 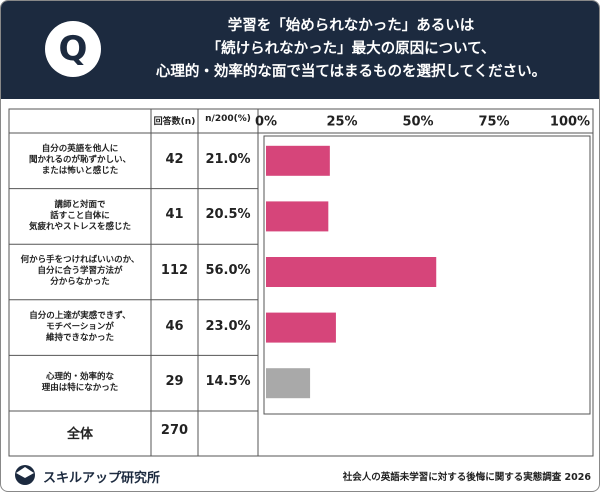 What do you see at coordinates (466, 477) in the screenshot?
I see `source: 社会人の英語未学習に対する後悔に関する実態調査 2026` at bounding box center [466, 477].